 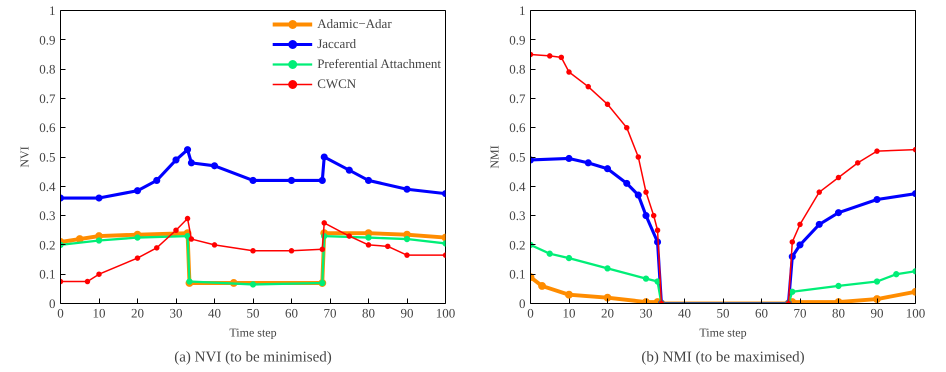 What do you see at coordinates (723, 358) in the screenshot?
I see `text: (b) NMI (to be maximised)` at bounding box center [723, 358].